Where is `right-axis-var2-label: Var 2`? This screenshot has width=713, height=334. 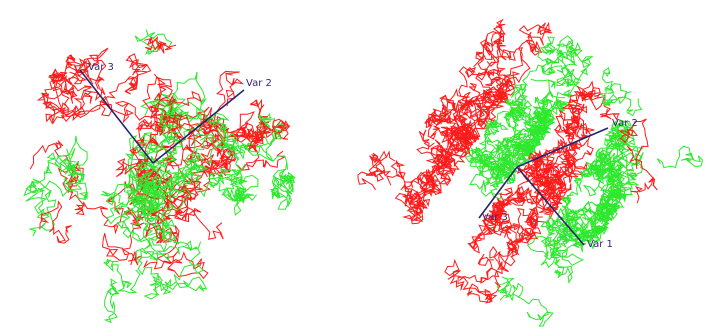
right-axis-var2-label: Var 2 is located at coordinates (625, 123).